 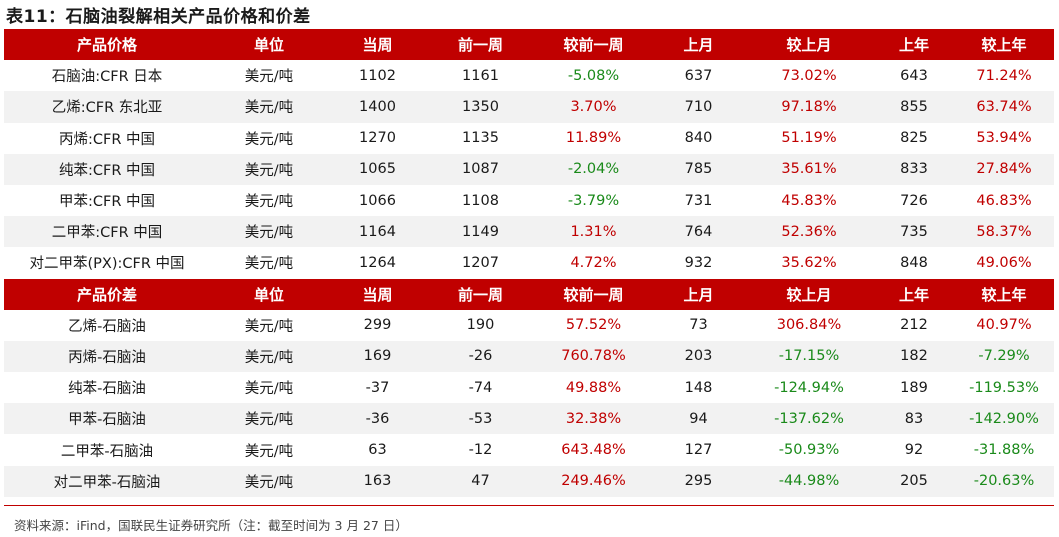 I want to click on wow-cell: 11.89%, so click(x=593, y=138).